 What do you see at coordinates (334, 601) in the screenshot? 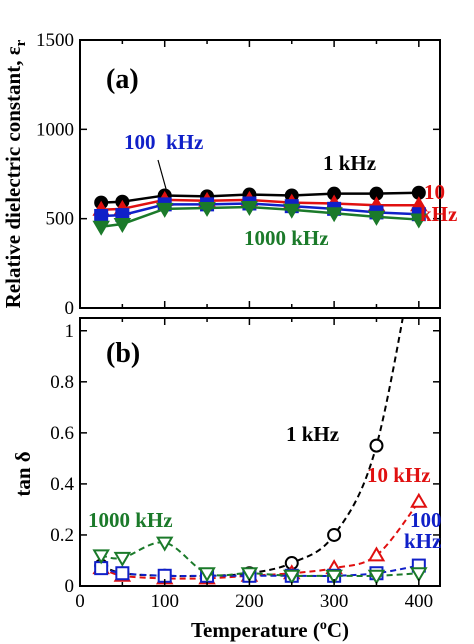
I see `panel-b-x-tick-label: 300` at bounding box center [334, 601].